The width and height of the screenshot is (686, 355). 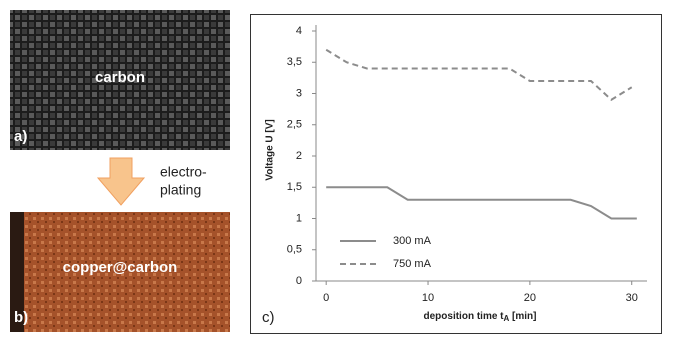 I want to click on carbon-photo, so click(x=120, y=80).